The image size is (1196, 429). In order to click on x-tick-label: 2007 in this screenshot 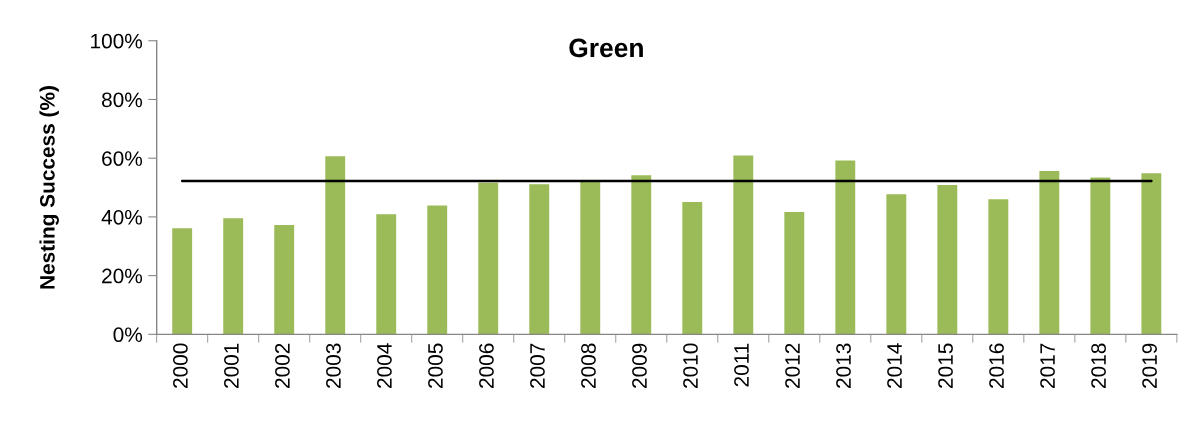, I will do `click(537, 365)`.